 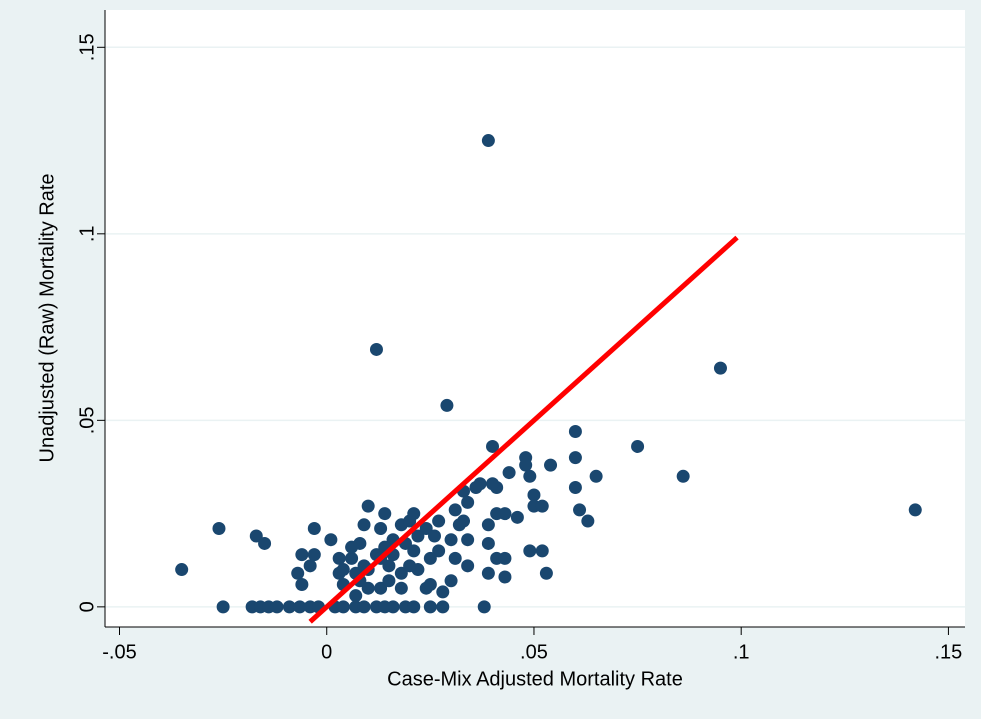 I want to click on x-tick-label: .05, so click(x=534, y=652).